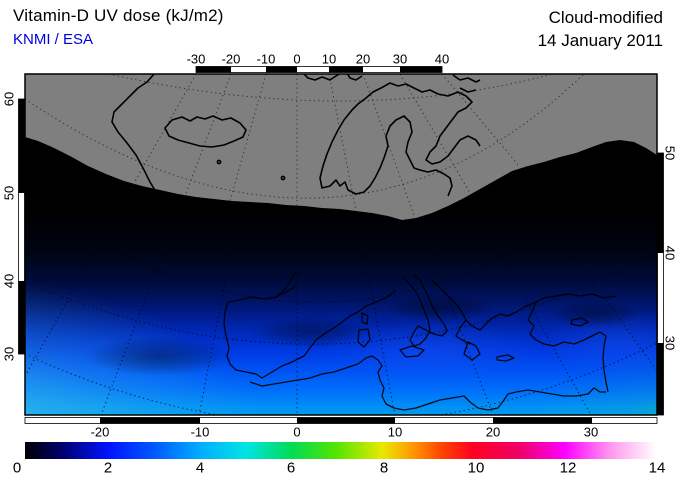 This screenshot has height=480, width=678. I want to click on page-title: Vitamin-D UV dose (kJ/m2), so click(118, 15).